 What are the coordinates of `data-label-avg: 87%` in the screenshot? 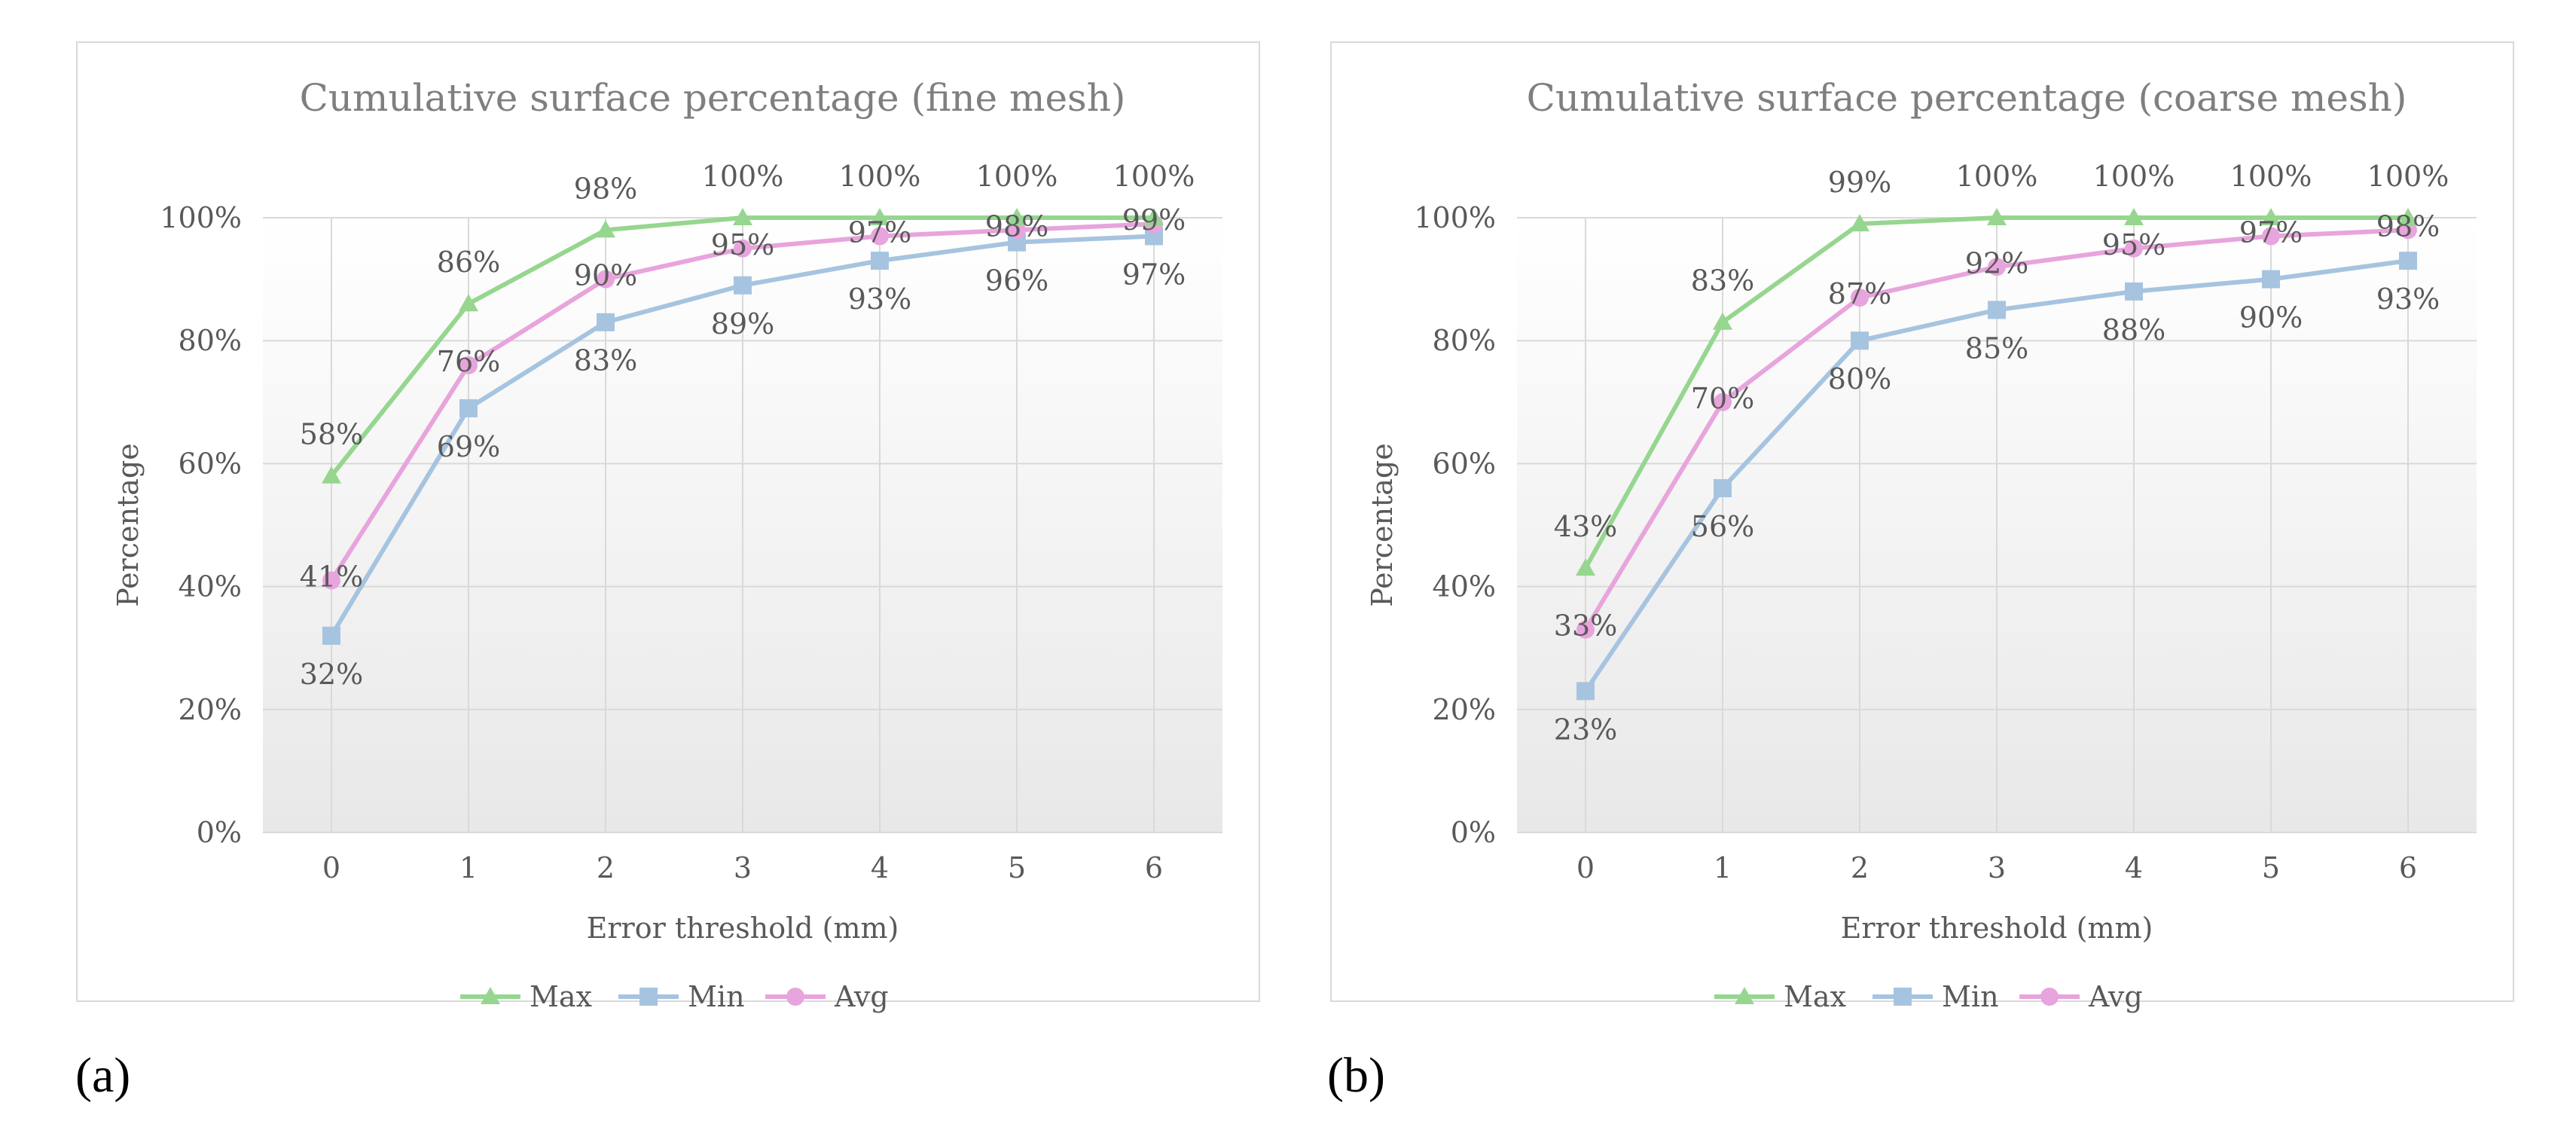 It's located at (1860, 293).